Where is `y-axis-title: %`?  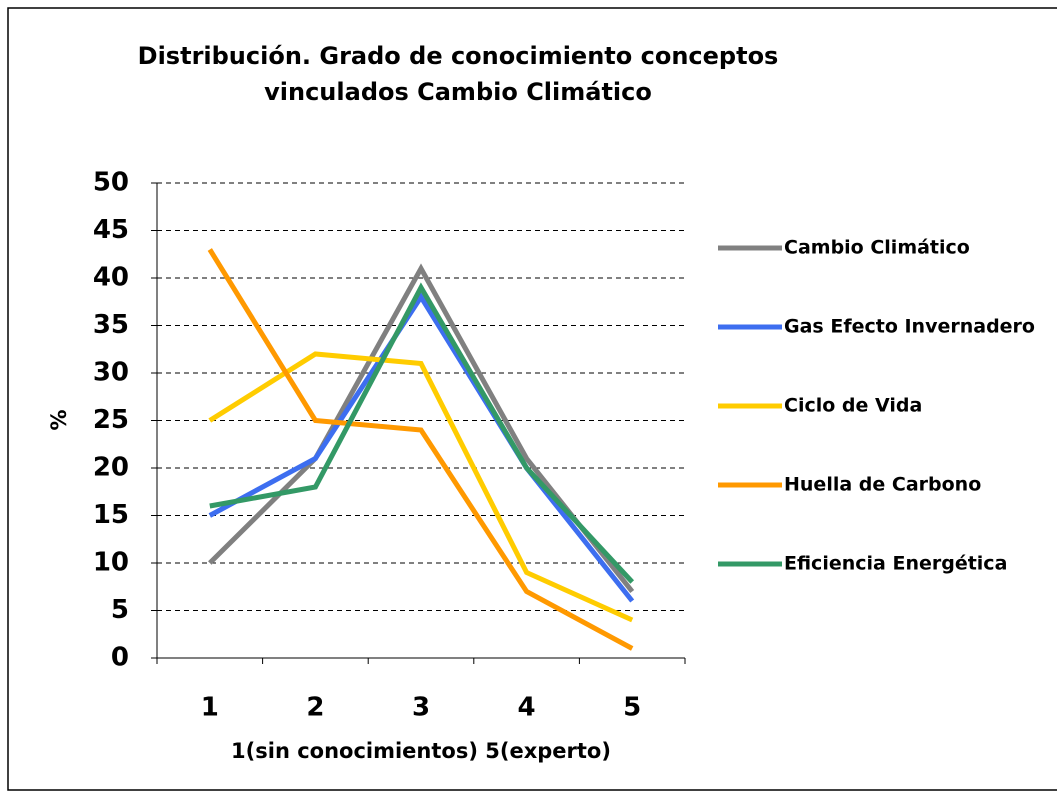
y-axis-title: % is located at coordinates (59, 419).